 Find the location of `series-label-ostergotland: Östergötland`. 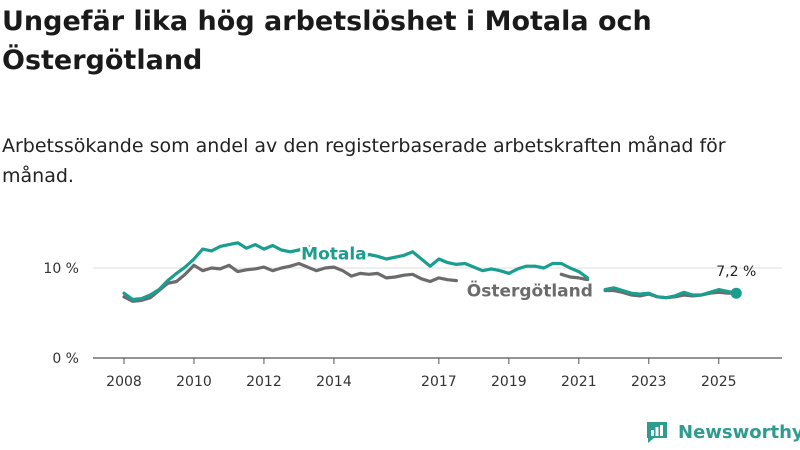

series-label-ostergotland: Östergötland is located at coordinates (530, 291).